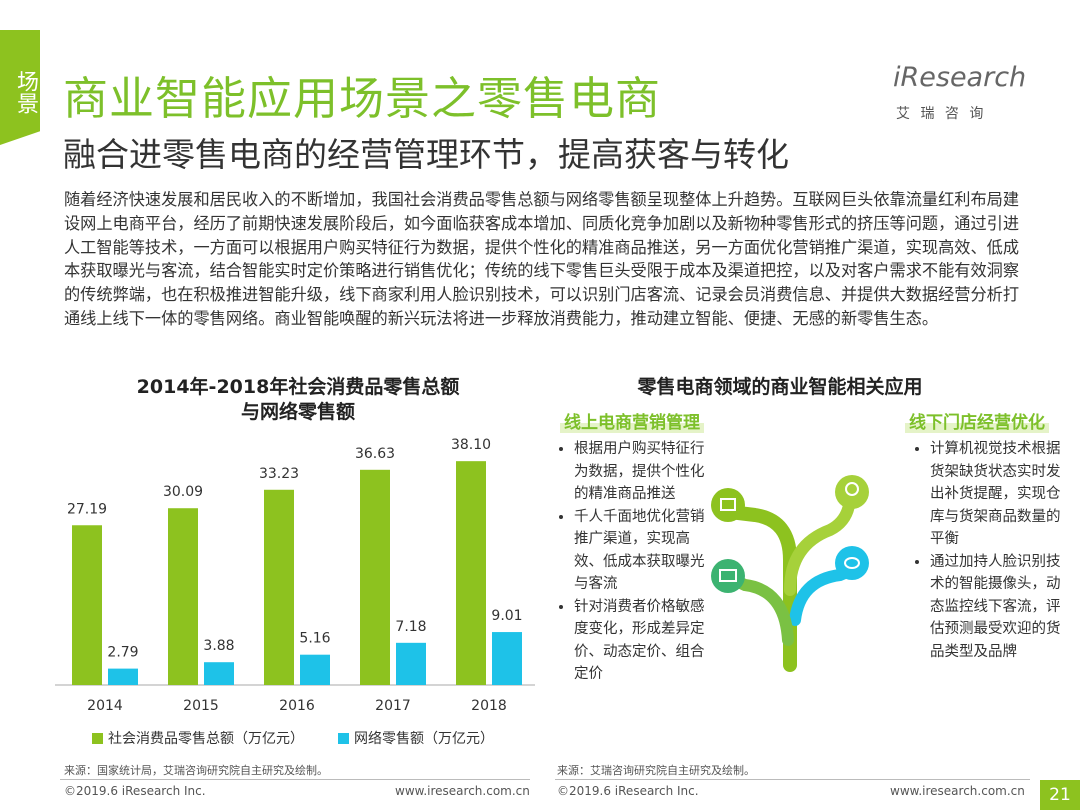 The width and height of the screenshot is (1080, 810). I want to click on data-label: 7.18, so click(410, 627).